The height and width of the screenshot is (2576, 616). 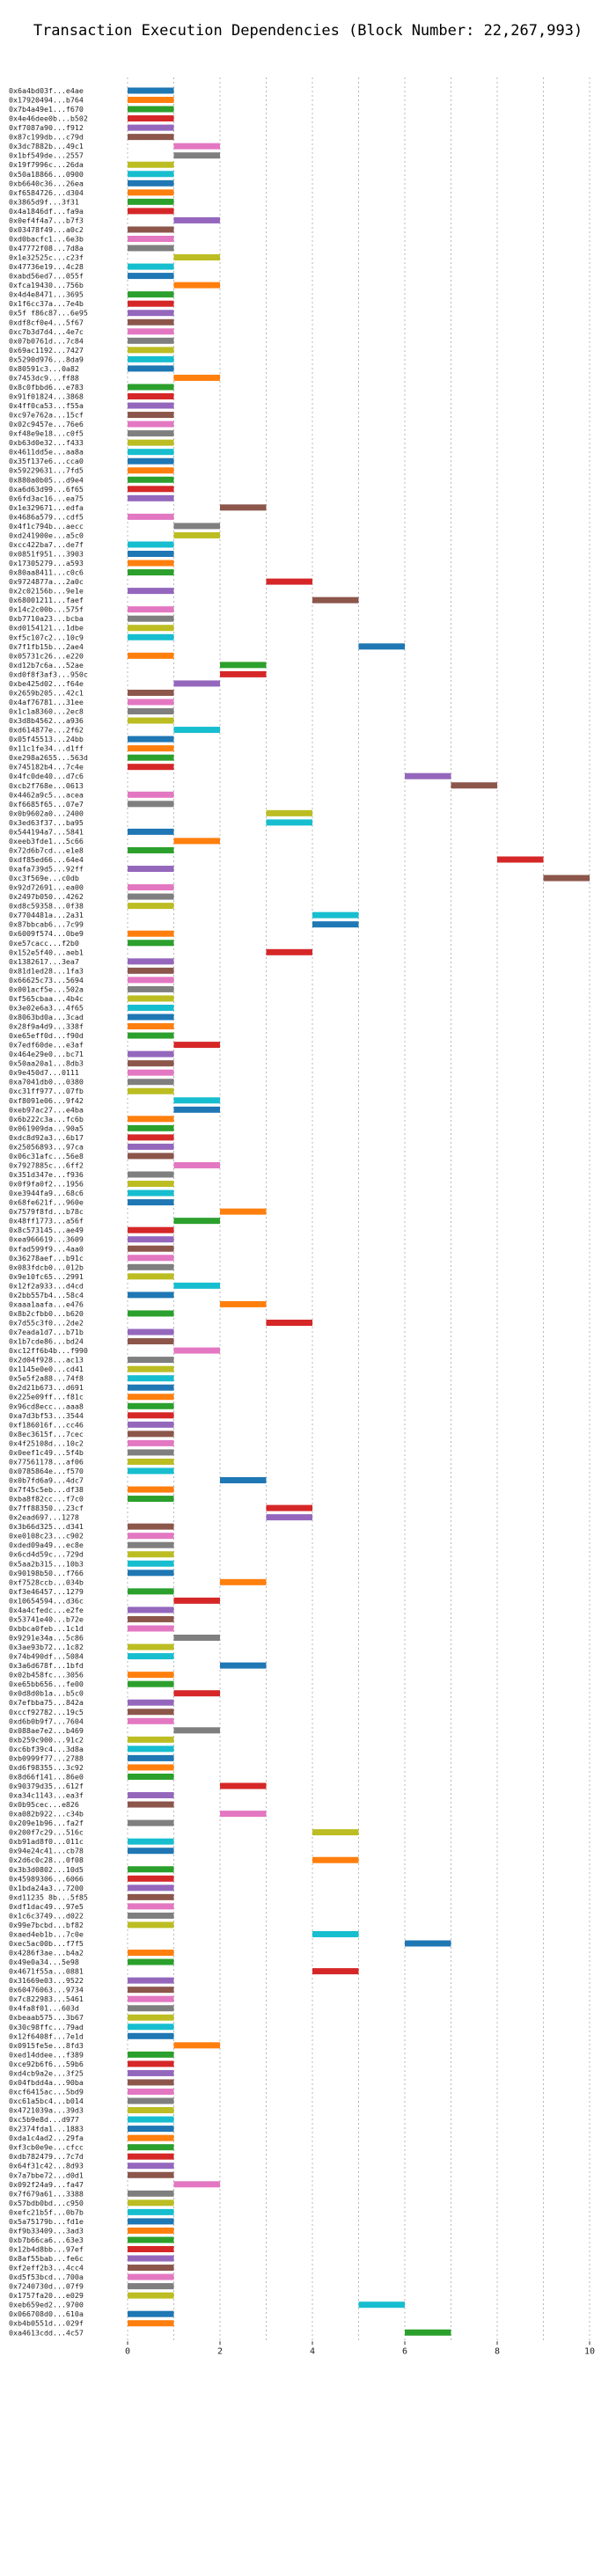 I want to click on tx-hash-label: 0x3b3d0802...10d5, so click(x=46, y=1869).